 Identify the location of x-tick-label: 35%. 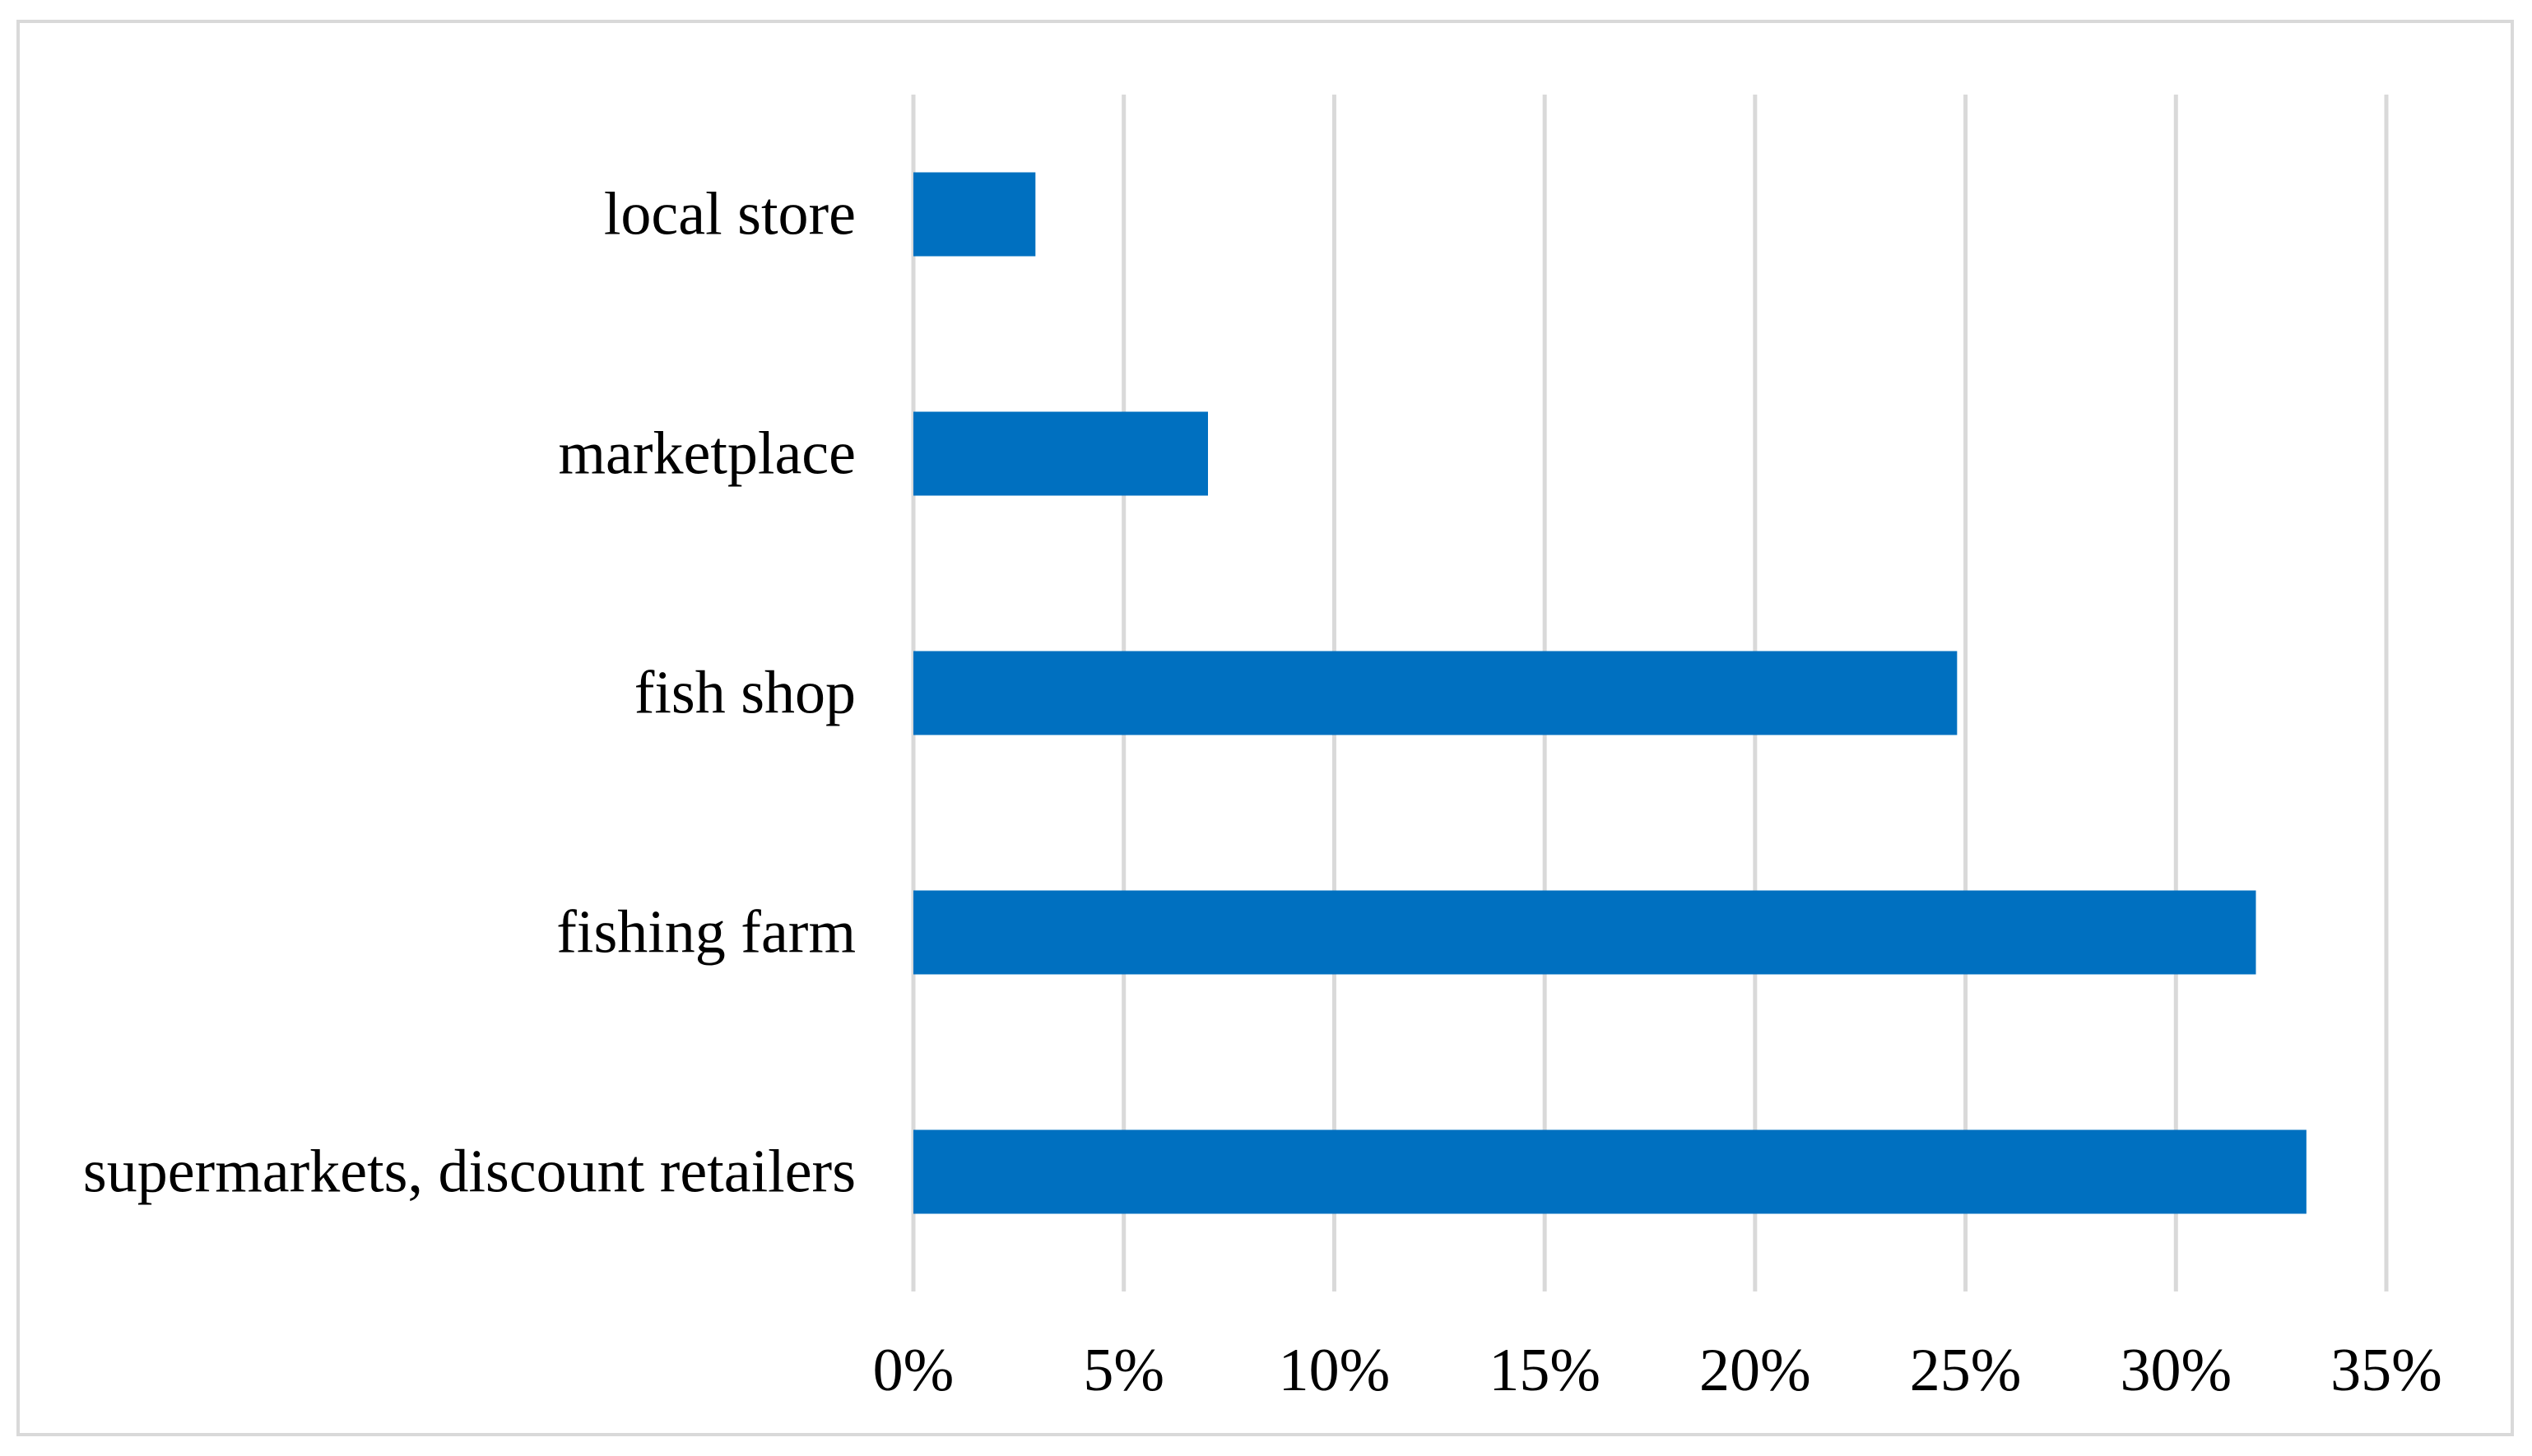
(2386, 1370).